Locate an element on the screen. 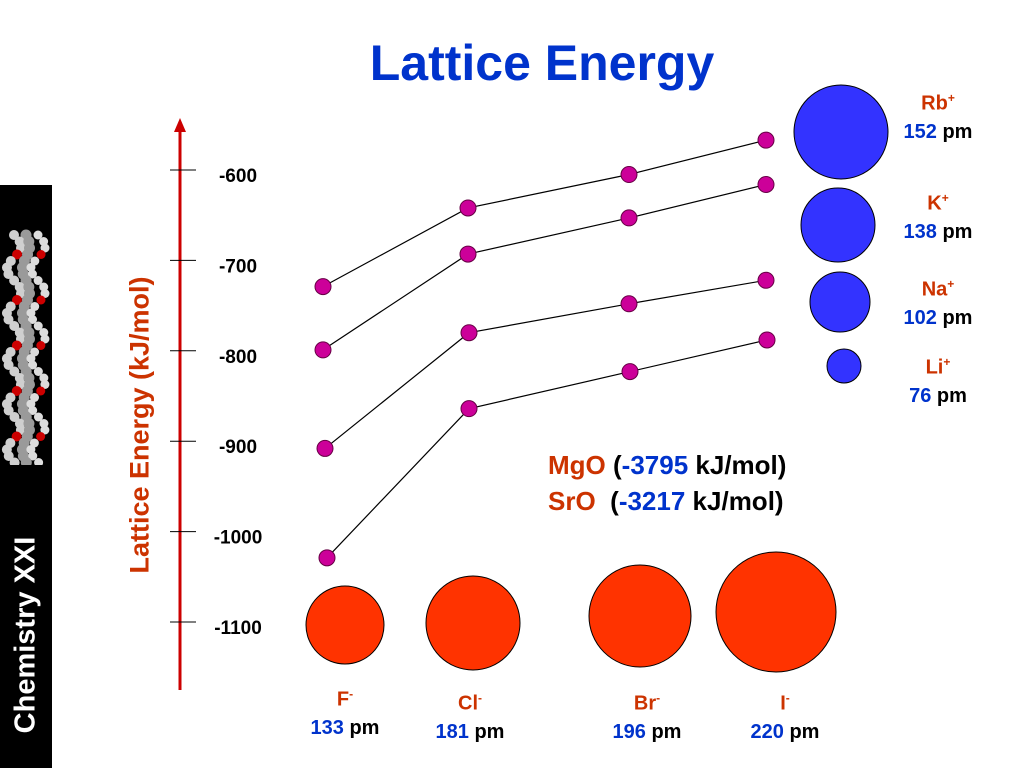  compound-value: -3795 is located at coordinates (655, 465).